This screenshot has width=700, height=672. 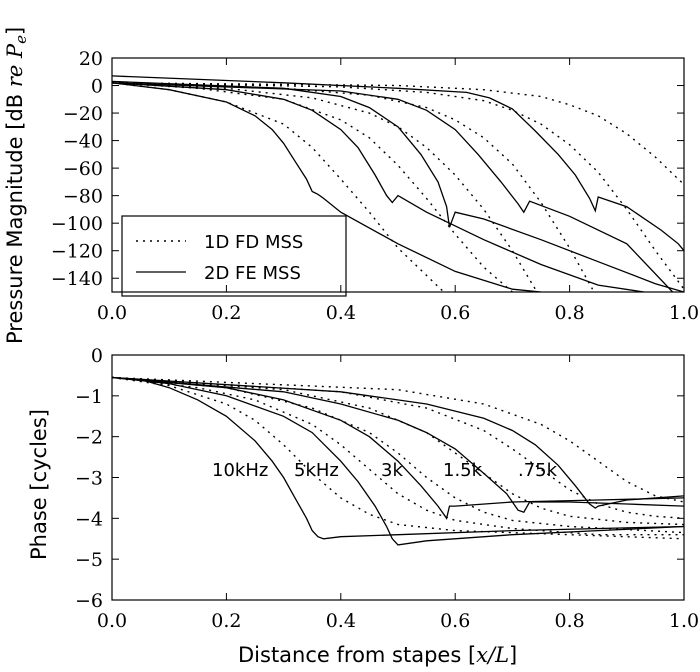 I want to click on annotation-5khz: 5kHz, so click(x=316, y=470).